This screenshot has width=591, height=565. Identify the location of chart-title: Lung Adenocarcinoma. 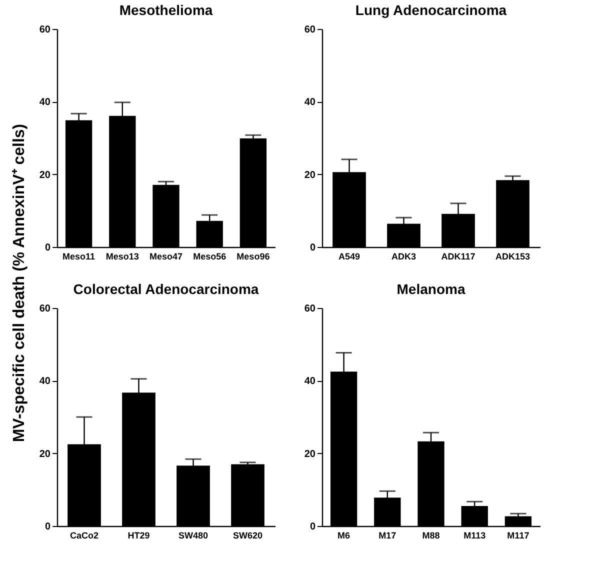
(431, 10).